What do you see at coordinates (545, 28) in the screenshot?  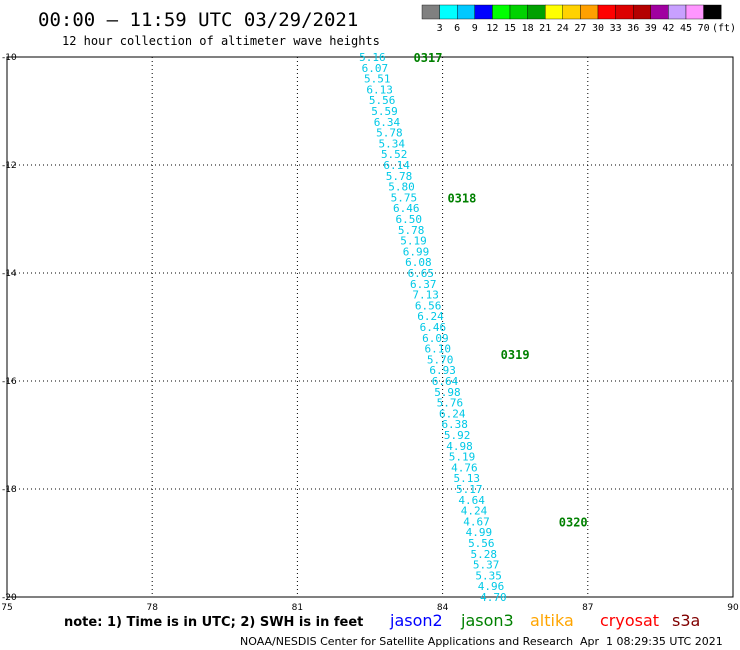 I see `color-scale-label: 21` at bounding box center [545, 28].